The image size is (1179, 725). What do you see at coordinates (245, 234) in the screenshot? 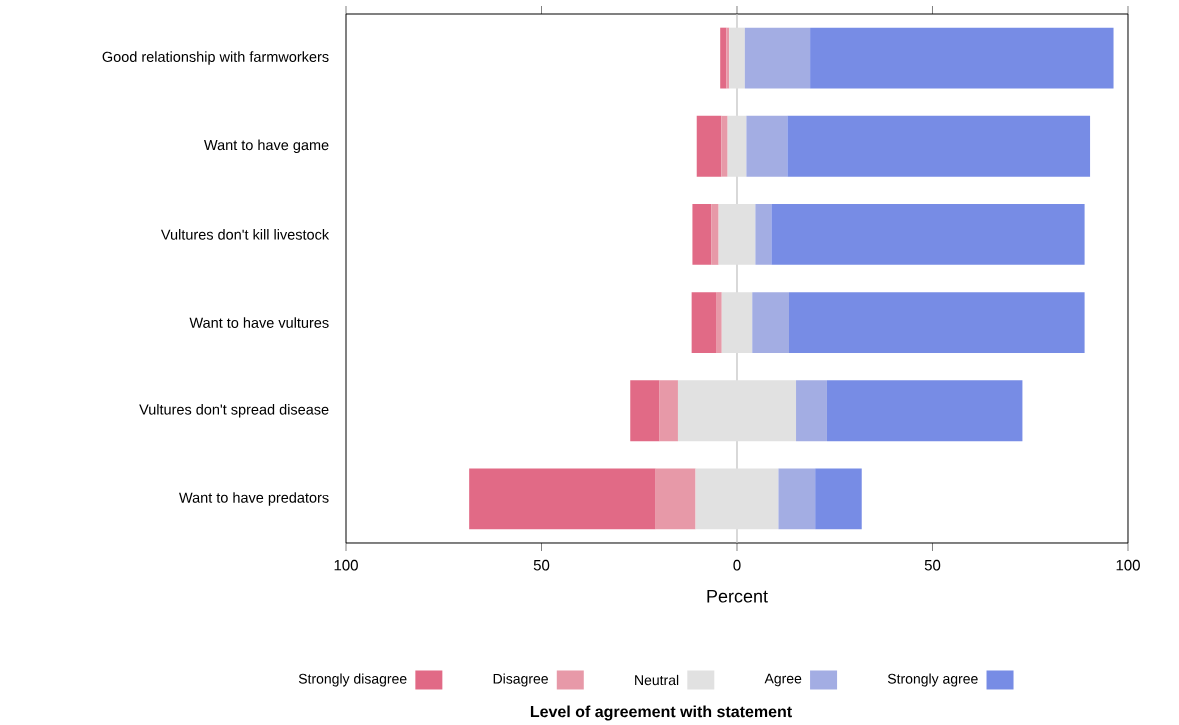
I see `y-tick-label: Vultures don't kill livestock` at bounding box center [245, 234].